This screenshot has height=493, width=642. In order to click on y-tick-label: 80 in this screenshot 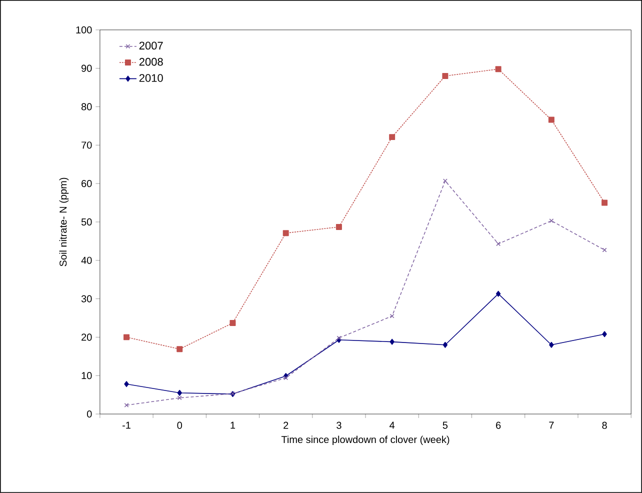, I will do `click(86, 106)`.